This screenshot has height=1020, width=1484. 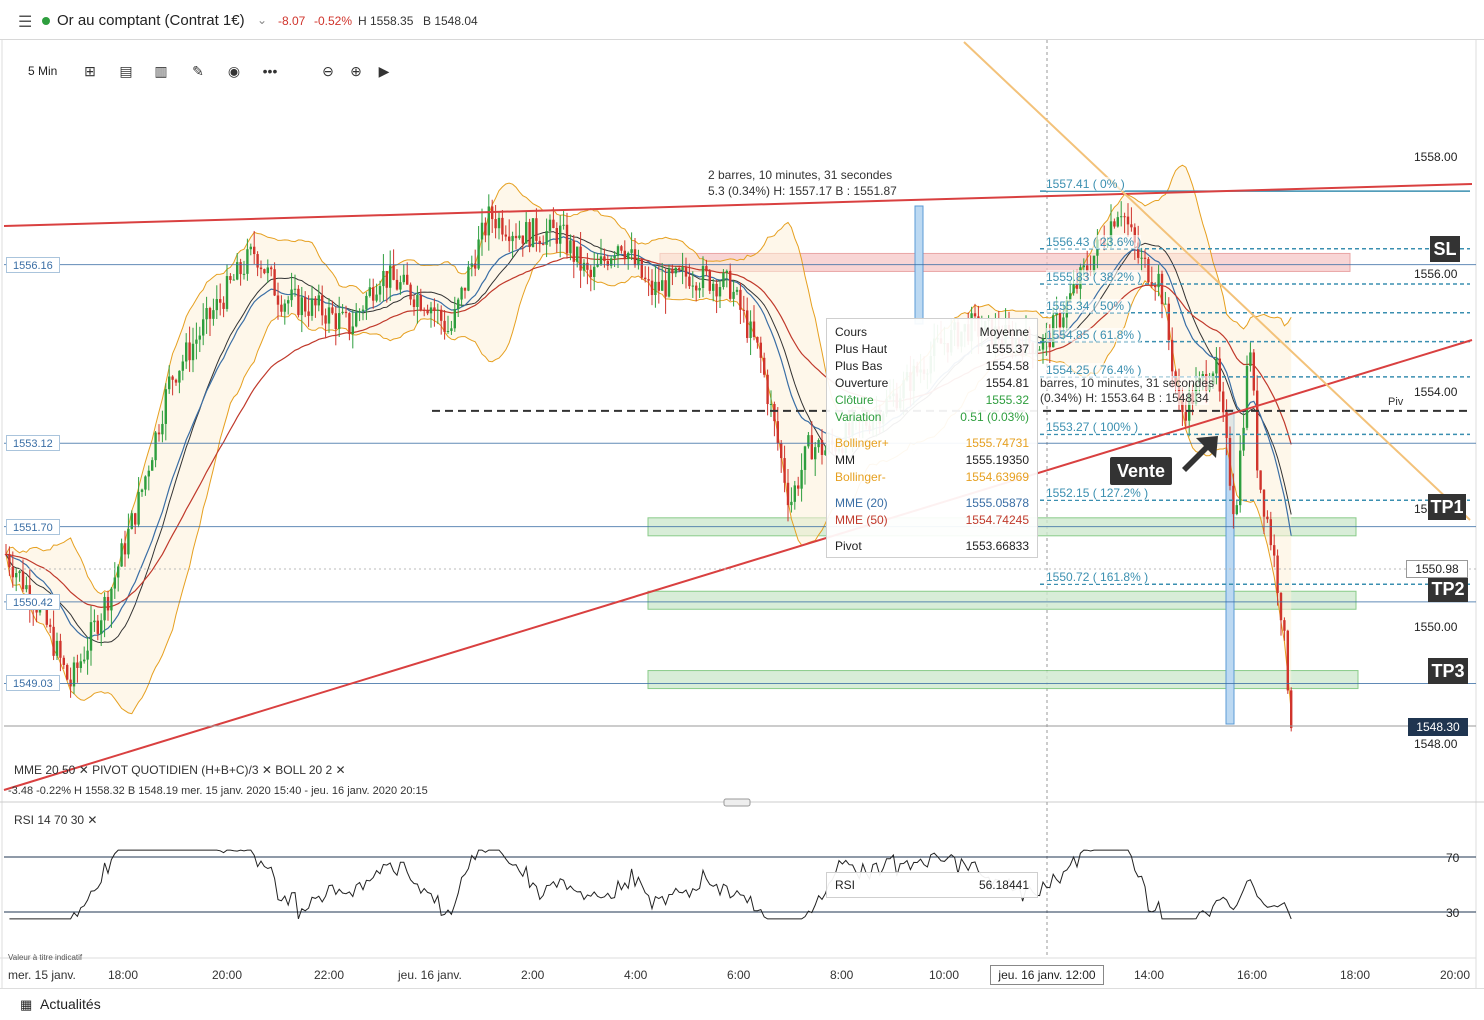 What do you see at coordinates (292, 21) in the screenshot?
I see `change-value: -8.07` at bounding box center [292, 21].